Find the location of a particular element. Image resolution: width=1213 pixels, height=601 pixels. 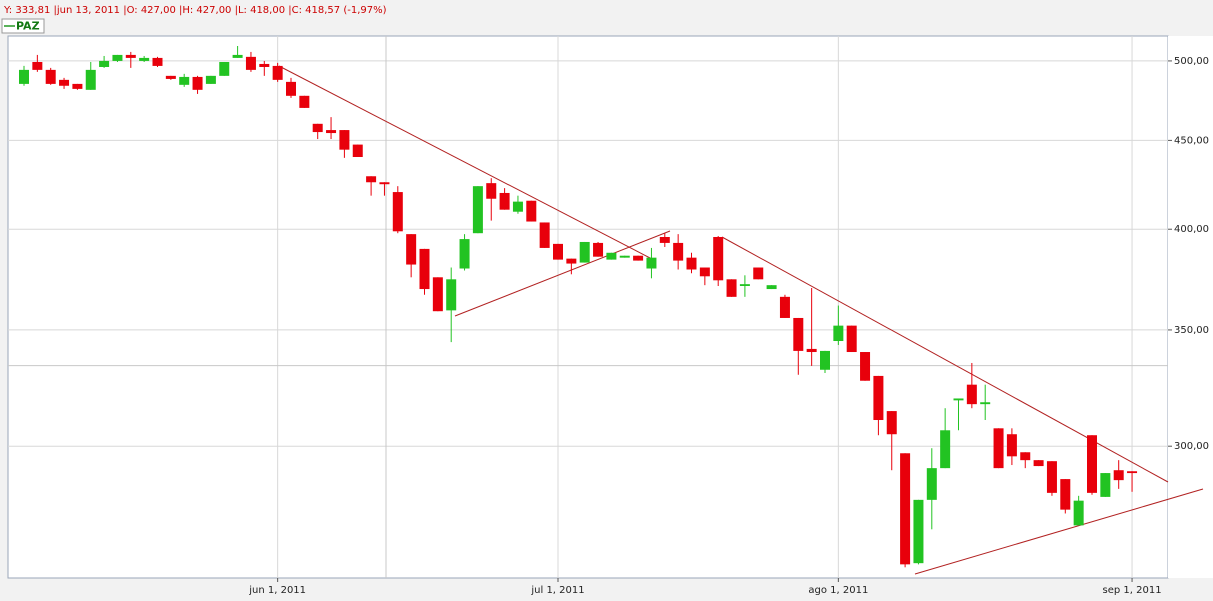

legend: PAZ is located at coordinates (23, 26).